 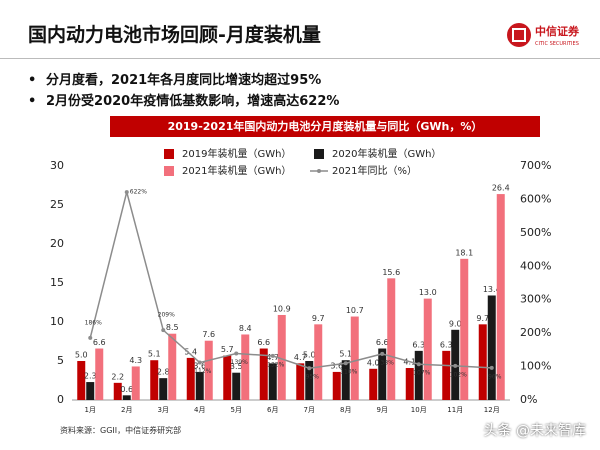 What do you see at coordinates (455, 410) in the screenshot?
I see `x-tick-label: 11月` at bounding box center [455, 410].